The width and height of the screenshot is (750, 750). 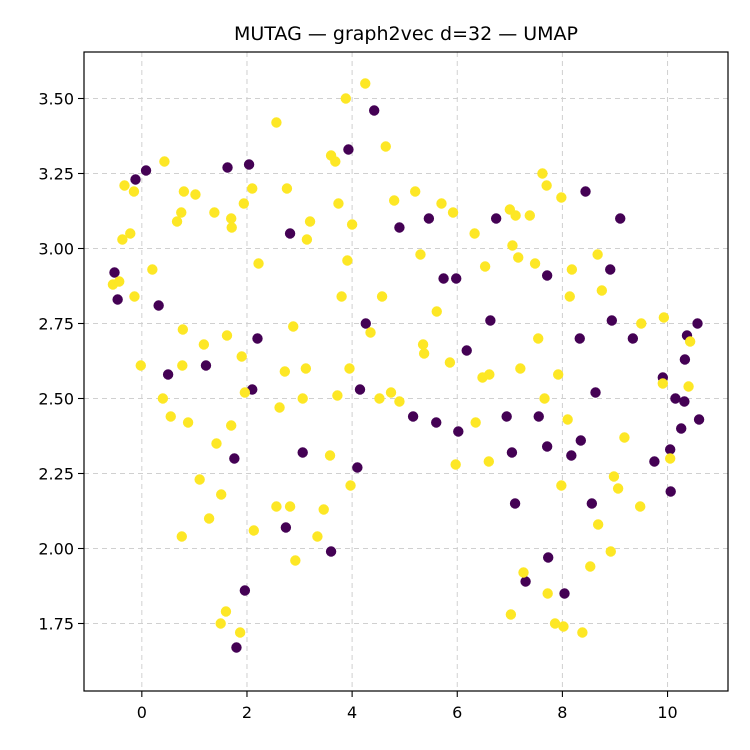 What do you see at coordinates (562, 712) in the screenshot?
I see `x-tick-label: 8` at bounding box center [562, 712].